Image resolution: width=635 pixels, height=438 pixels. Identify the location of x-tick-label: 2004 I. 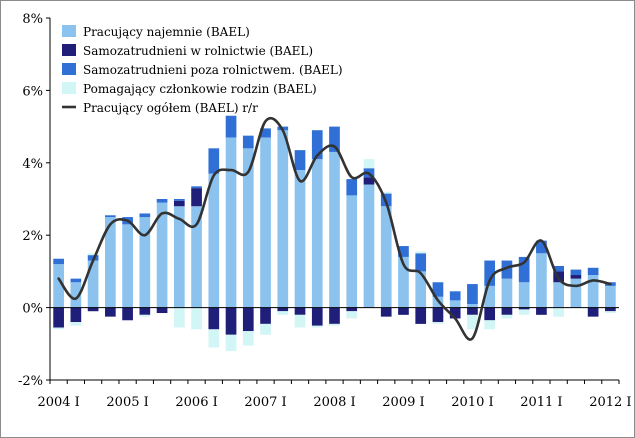
(58, 402).